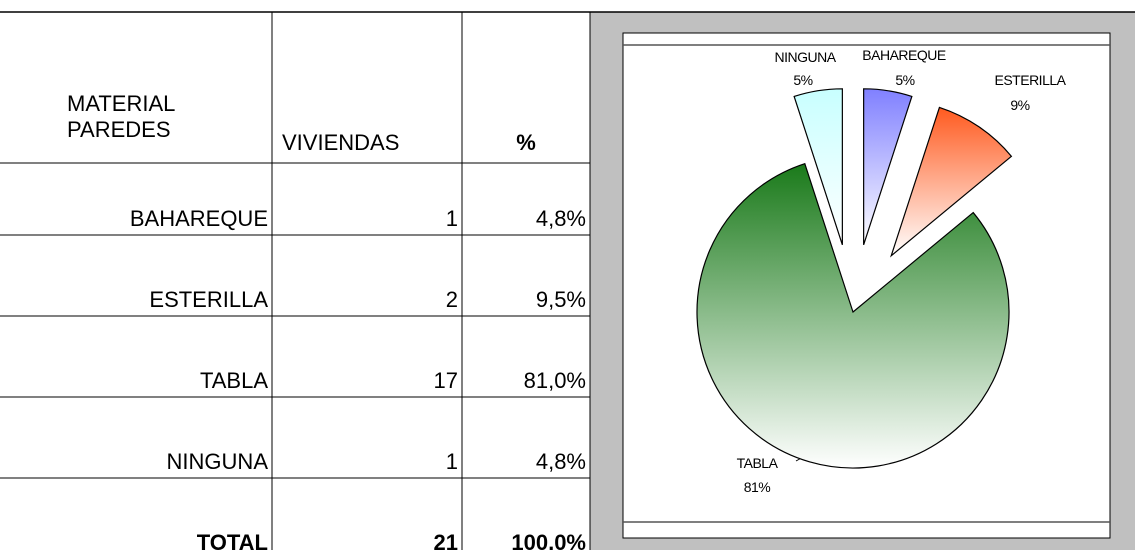 Image resolution: width=1135 pixels, height=550 pixels. What do you see at coordinates (555, 380) in the screenshot?
I see `table-cell: 81,0%` at bounding box center [555, 380].